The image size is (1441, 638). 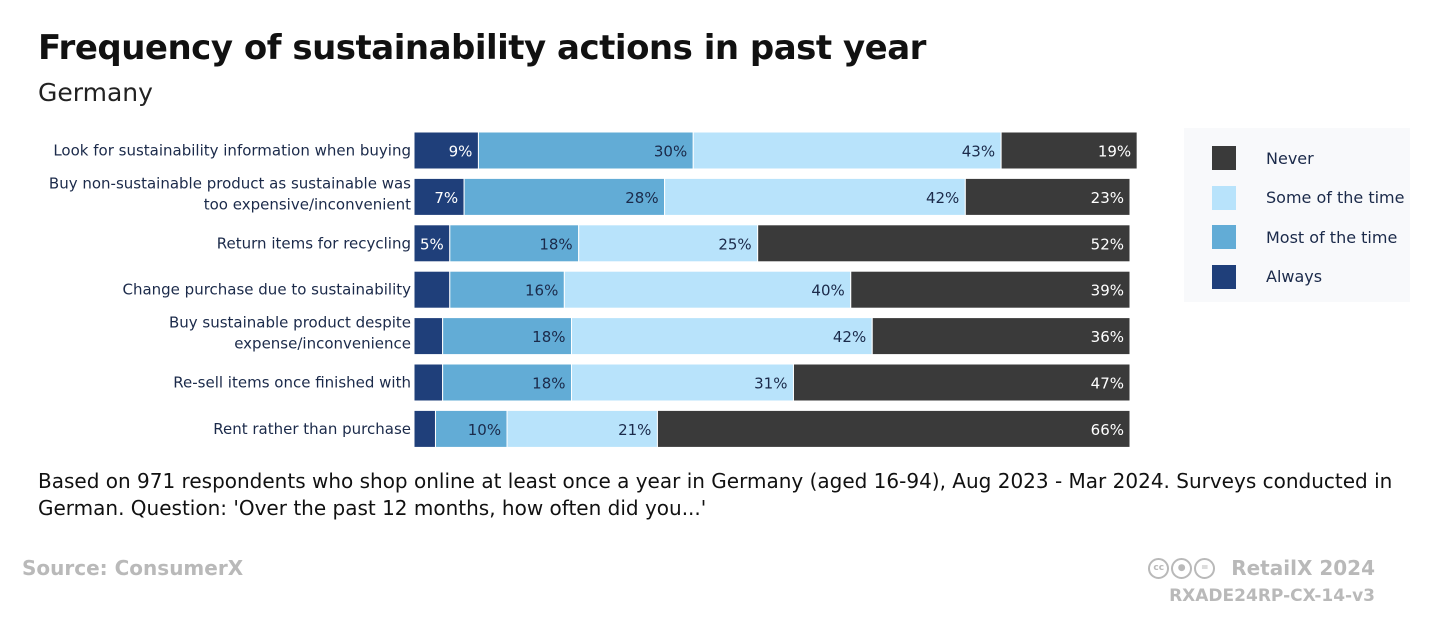 I want to click on nd-icon: =, so click(x=1205, y=568).